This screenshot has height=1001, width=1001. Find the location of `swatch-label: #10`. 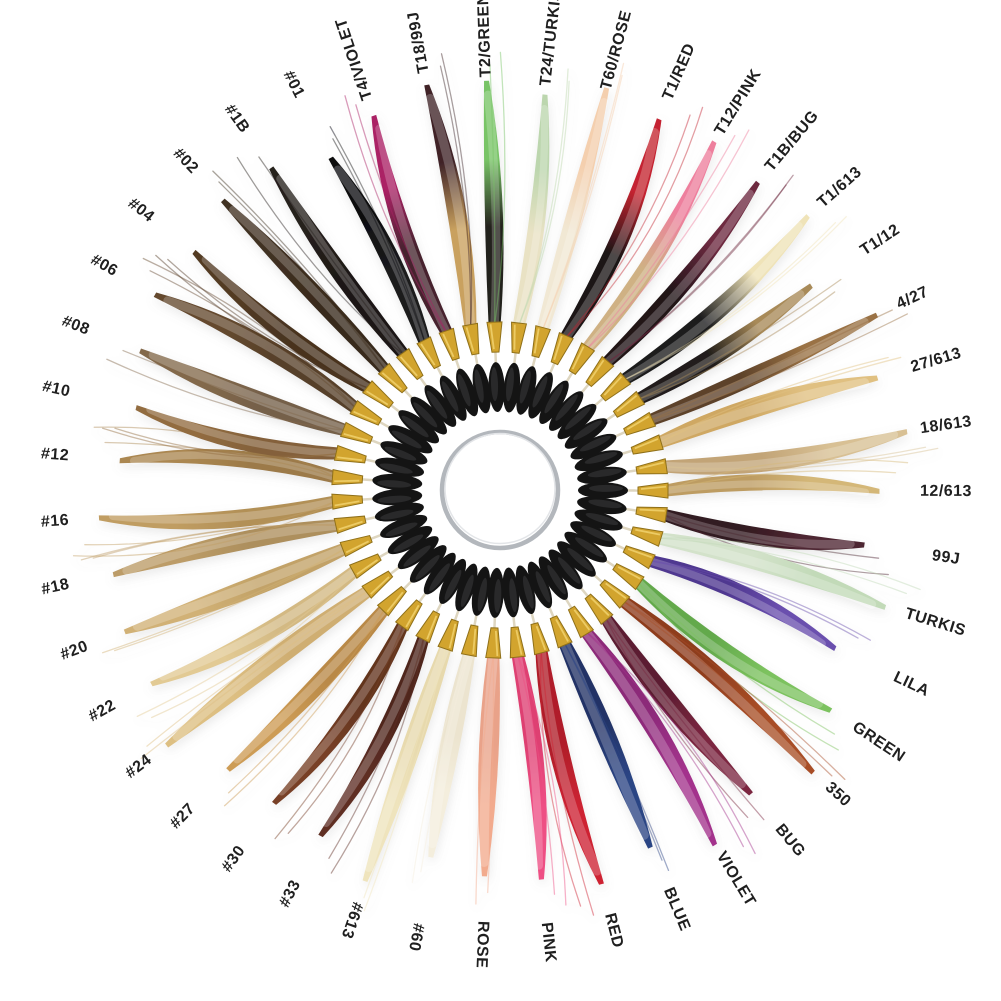

swatch-label: #10 is located at coordinates (56, 389).